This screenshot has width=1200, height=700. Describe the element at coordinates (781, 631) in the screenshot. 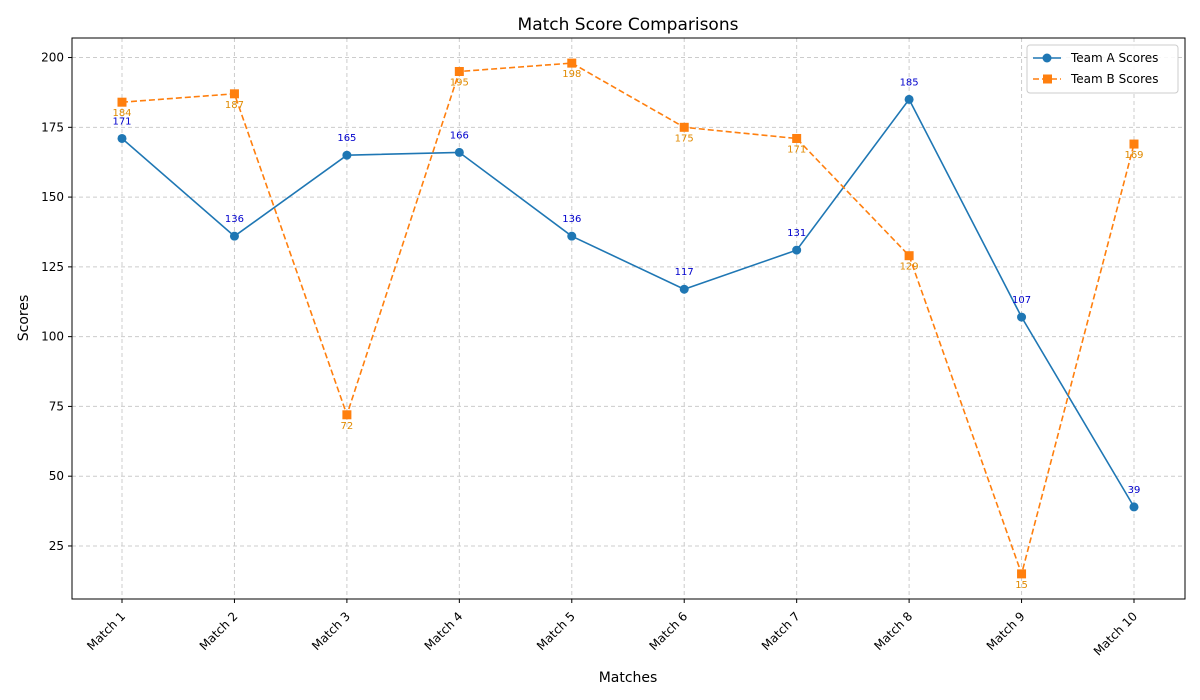

I see `x-tick-label: Match 7` at that location.